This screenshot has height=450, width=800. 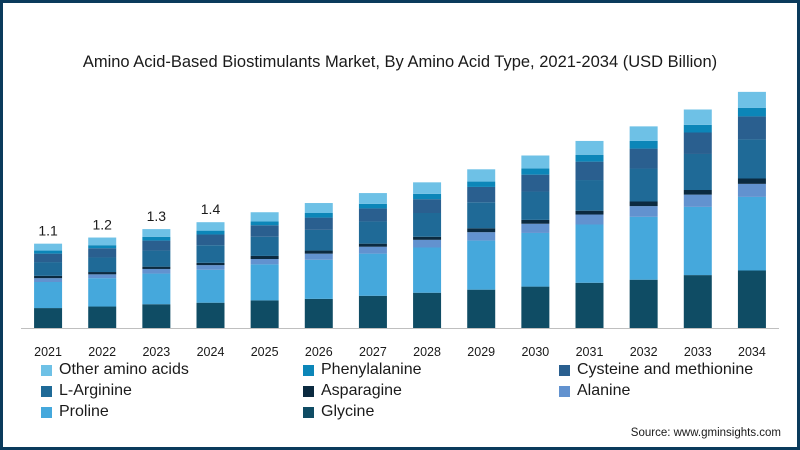 What do you see at coordinates (348, 411) in the screenshot?
I see `legend-label: Glycine` at bounding box center [348, 411].